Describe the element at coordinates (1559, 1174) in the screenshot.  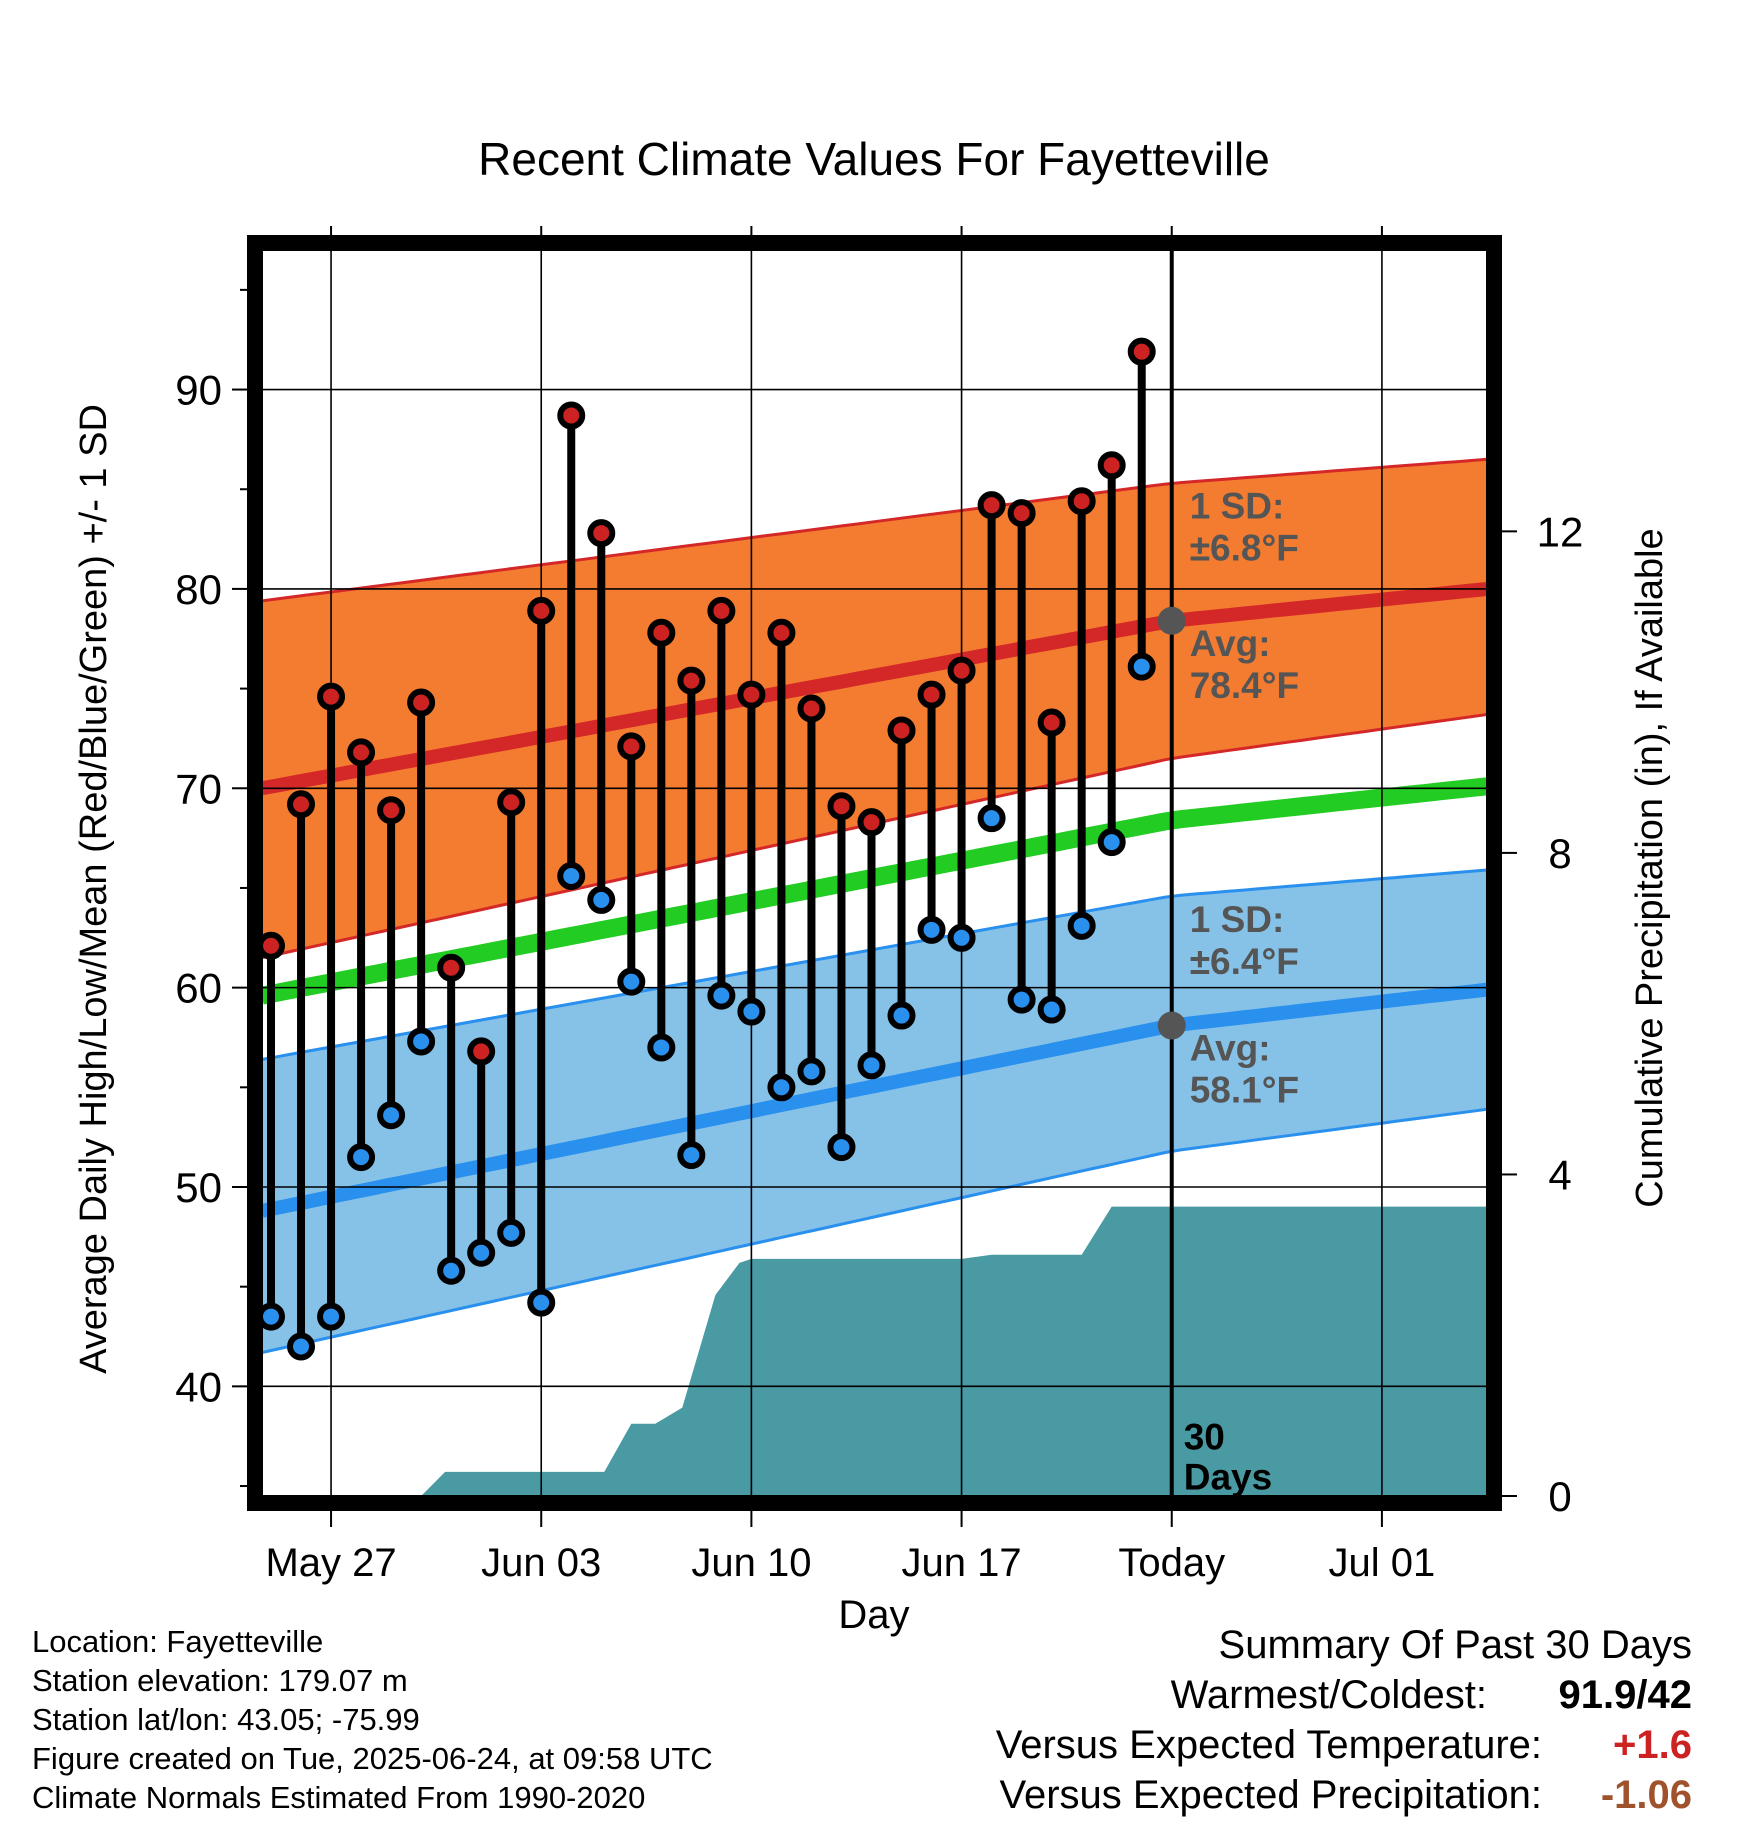
I see `y2-tick-label: 4` at that location.